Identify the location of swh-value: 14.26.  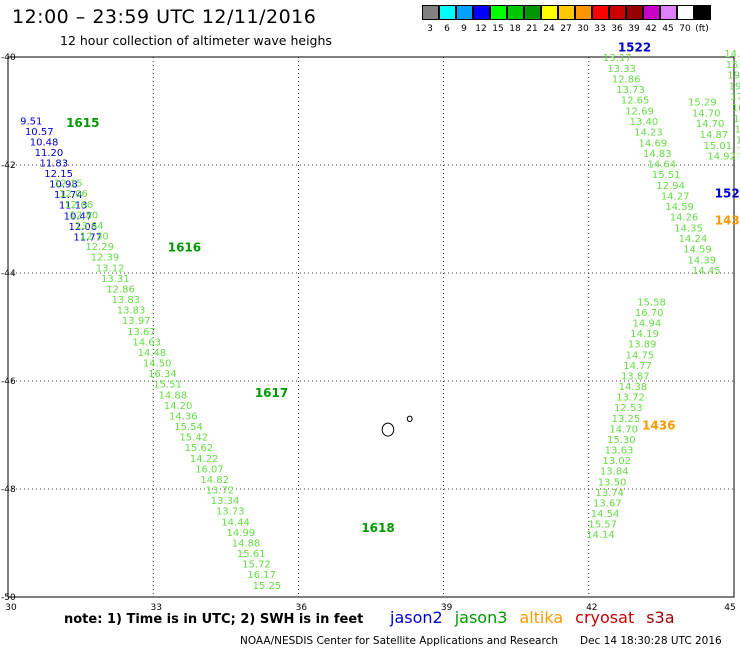
(684, 218).